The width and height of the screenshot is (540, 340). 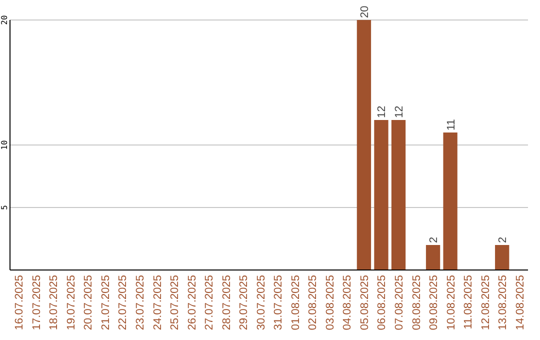 I want to click on x-tick-label: 03.08.2025, so click(x=330, y=302).